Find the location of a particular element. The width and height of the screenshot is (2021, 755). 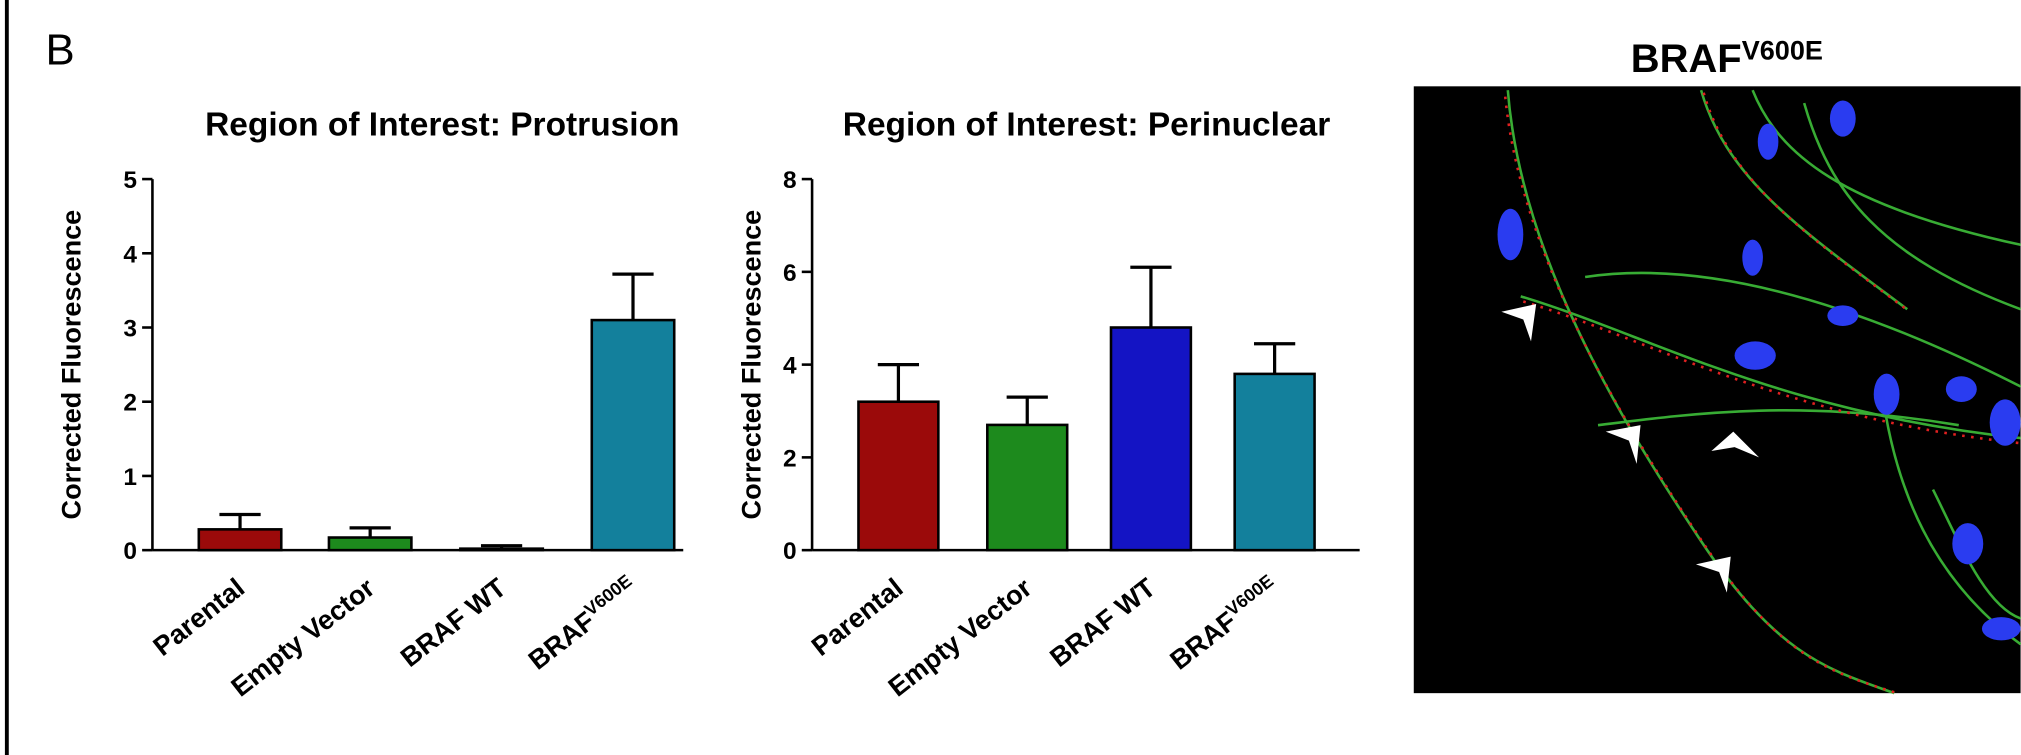

chart-title: Region of Interest: Perinuclear is located at coordinates (1087, 124).